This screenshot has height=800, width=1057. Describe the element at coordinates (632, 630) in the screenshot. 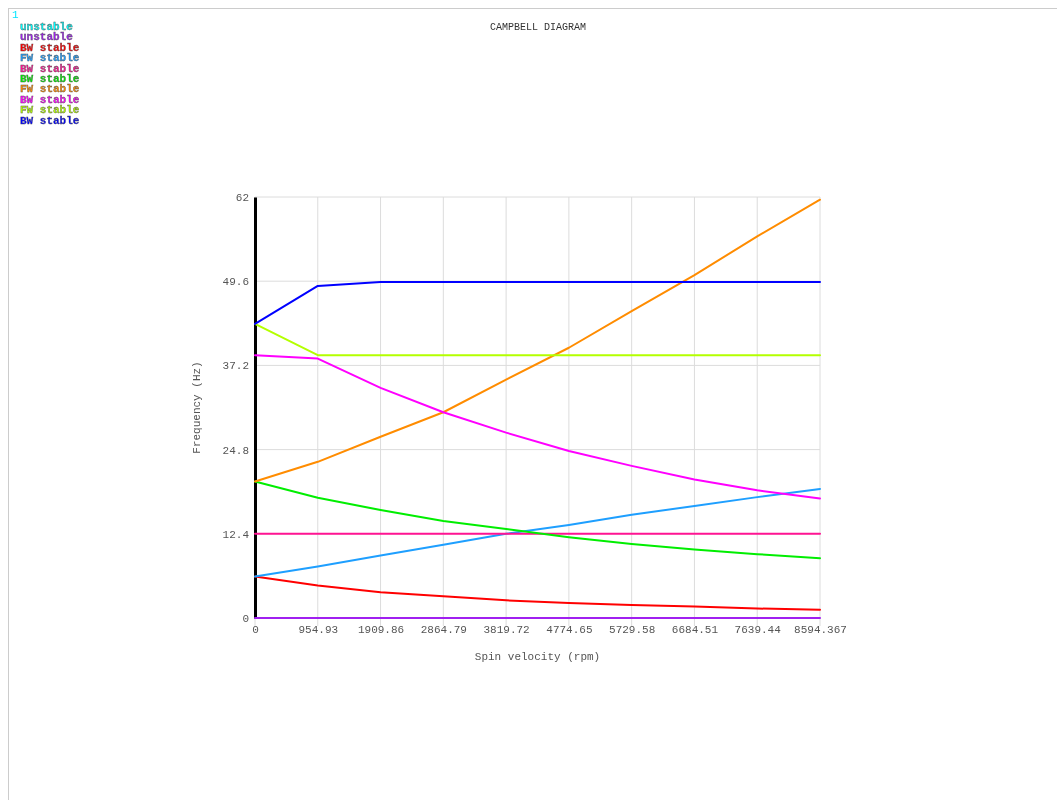

I see `x-tick-label: 5729.58` at that location.